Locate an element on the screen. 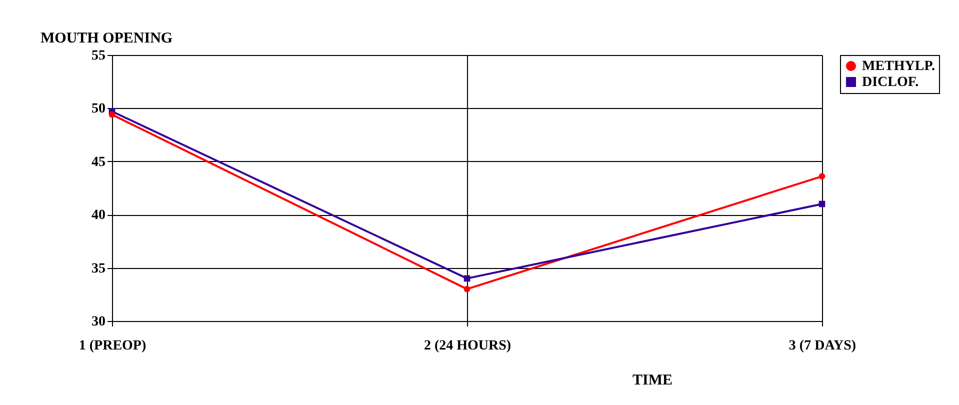 Image resolution: width=959 pixels, height=405 pixels. y-tick-label: 45 is located at coordinates (99, 162).